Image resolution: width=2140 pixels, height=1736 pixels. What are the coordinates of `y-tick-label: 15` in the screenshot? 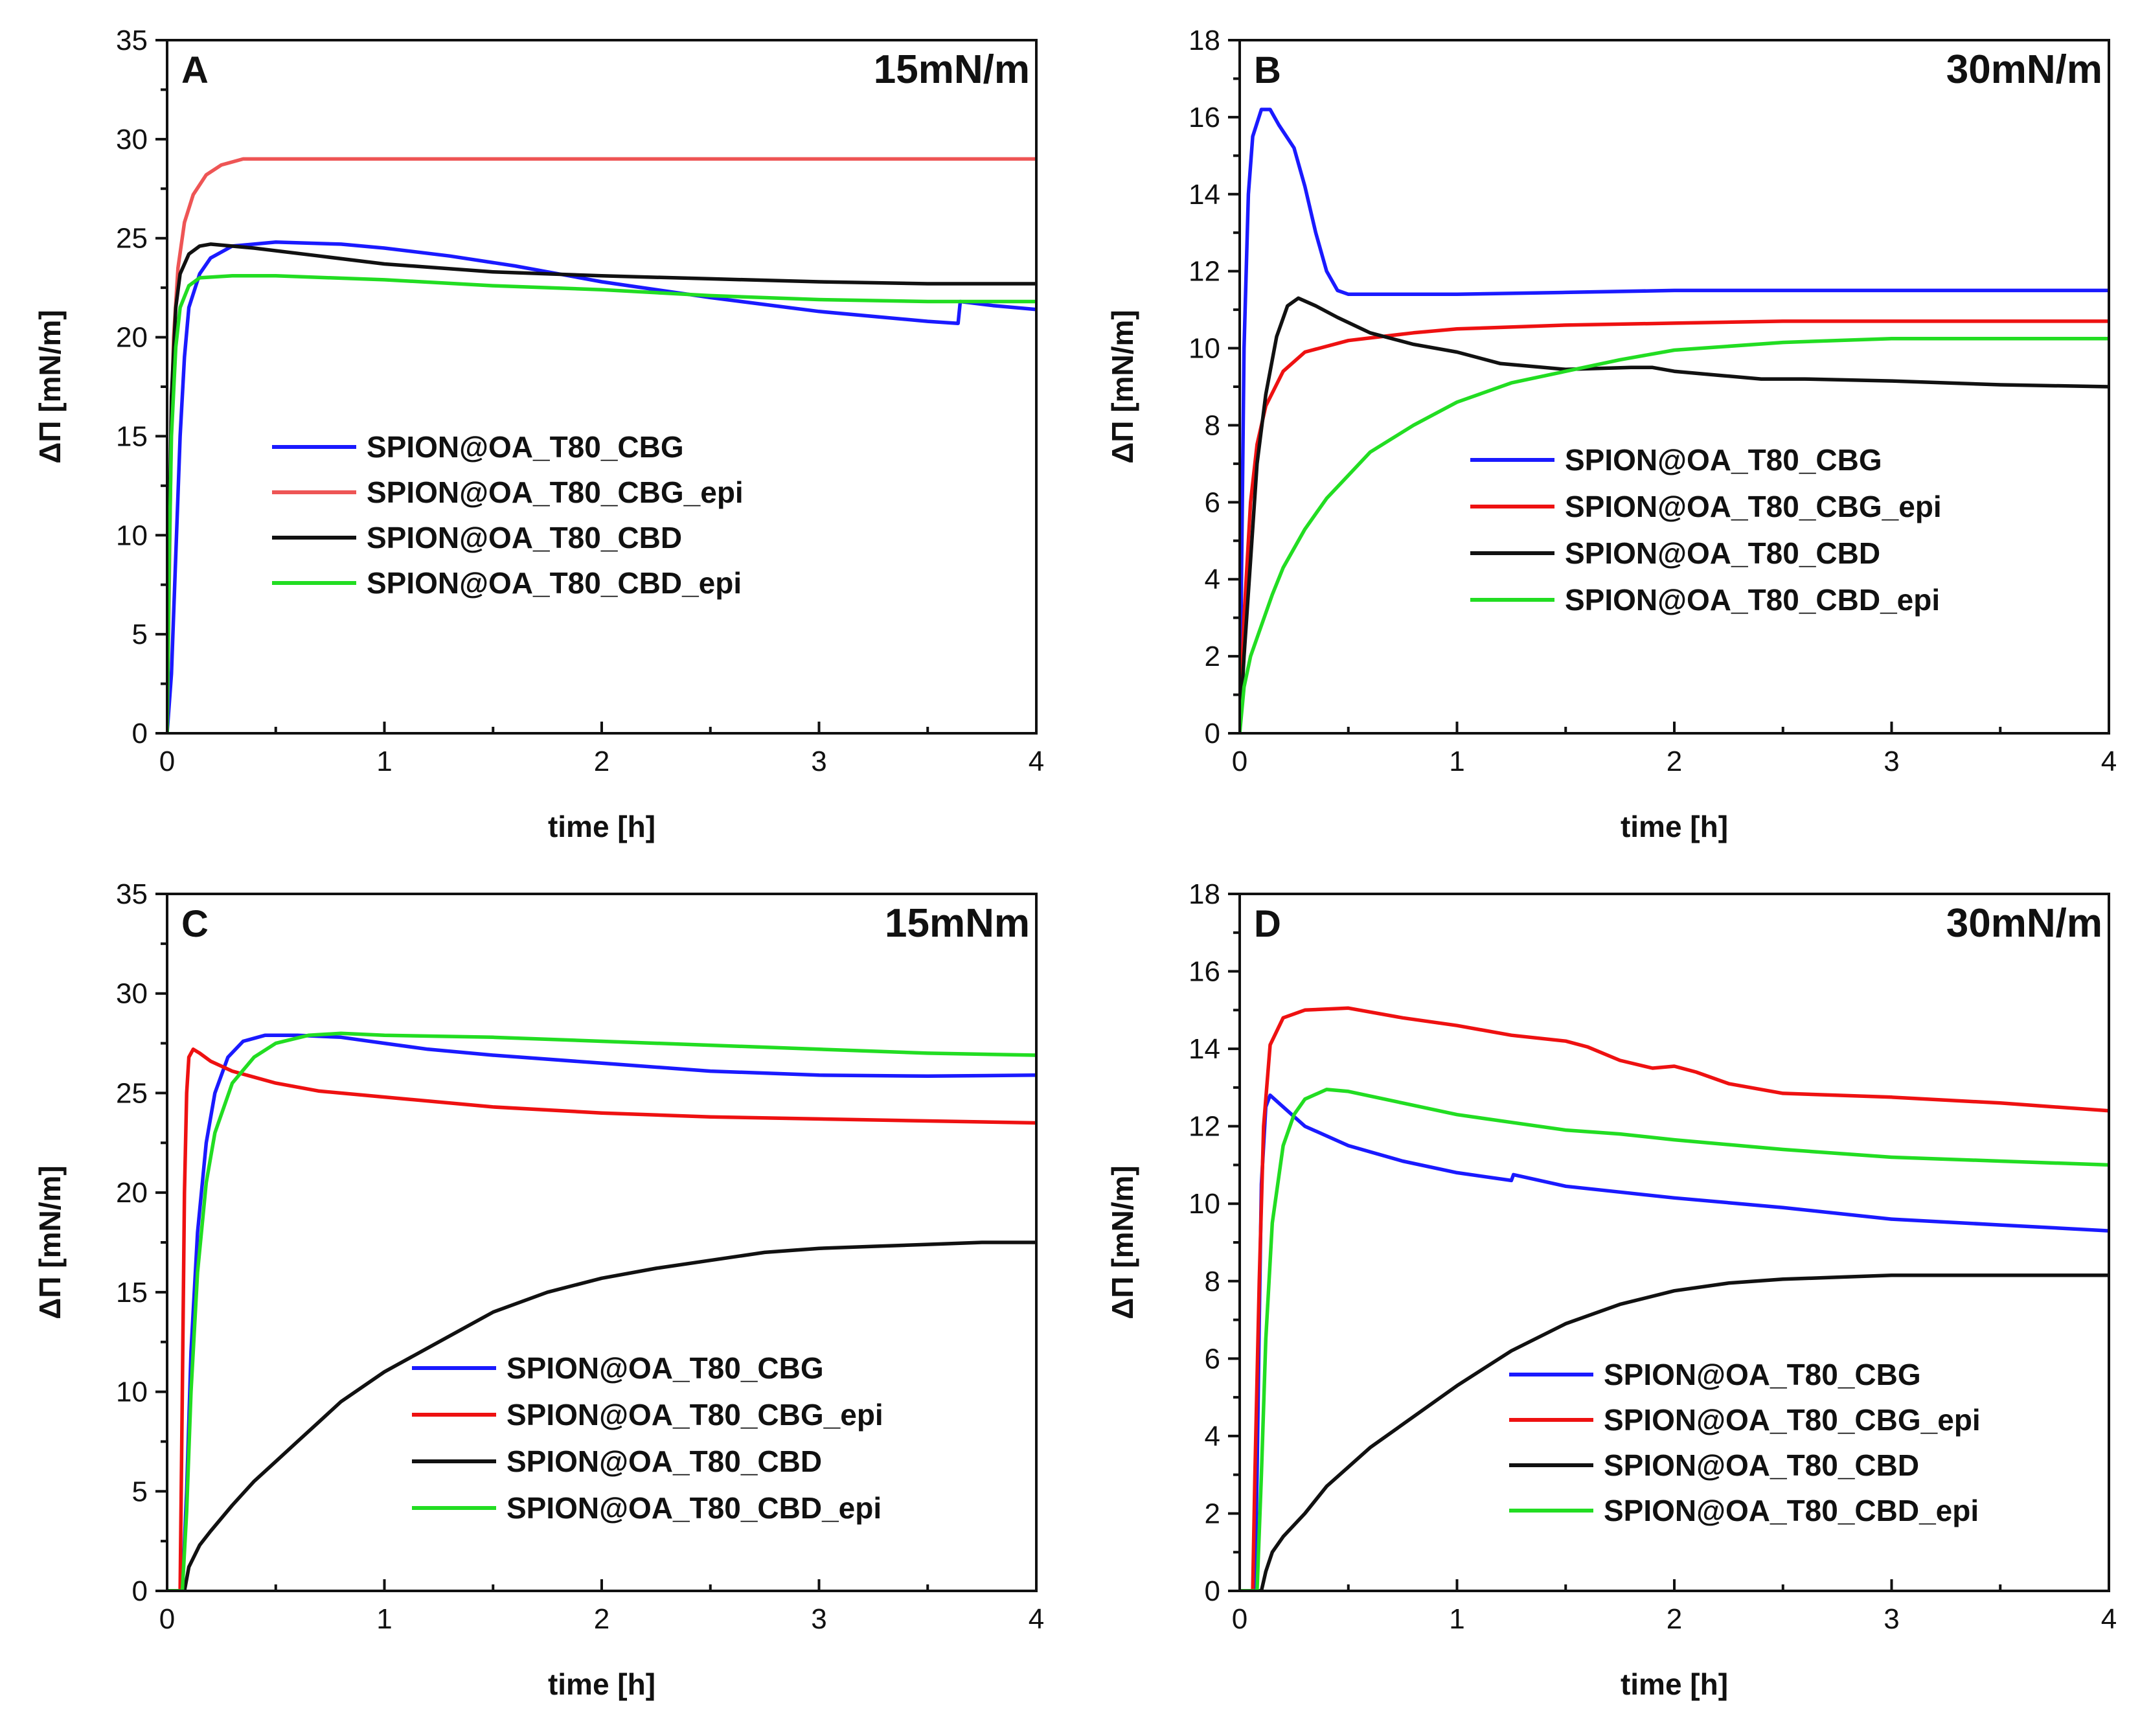 It's located at (132, 436).